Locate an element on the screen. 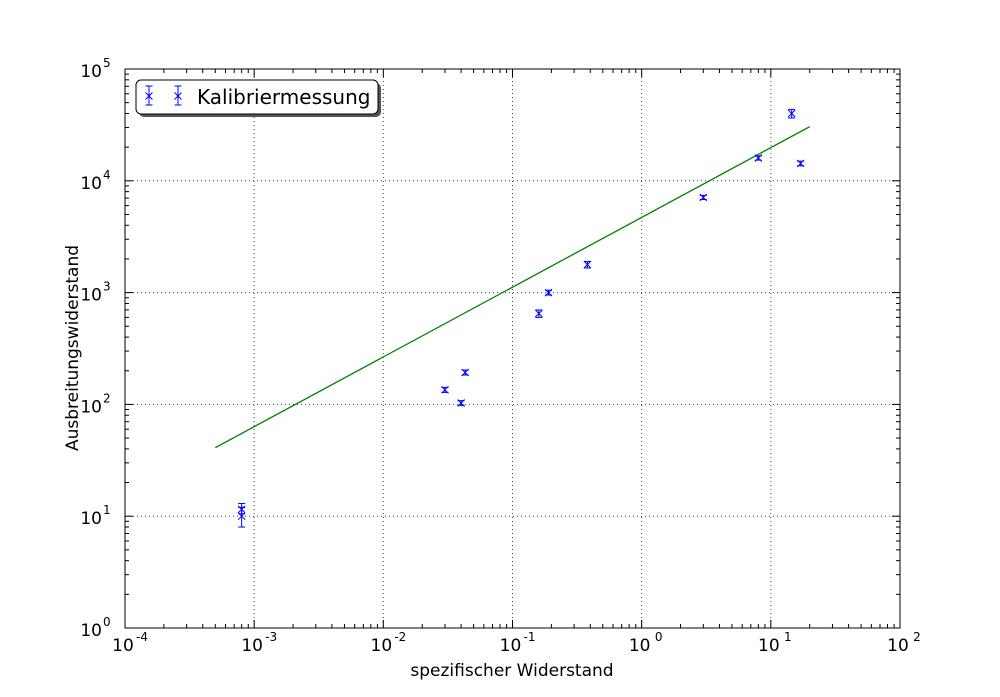 The height and width of the screenshot is (697, 1000). x-tick-exponent: 0 is located at coordinates (659, 637).